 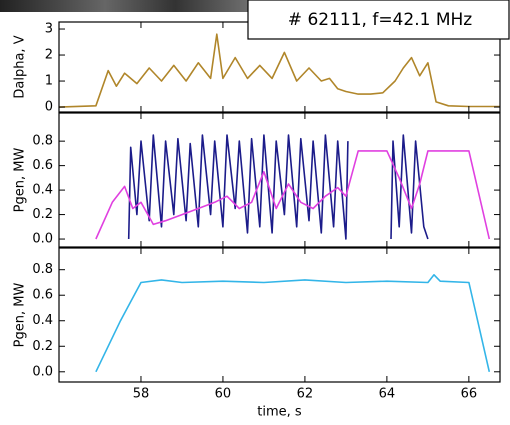 I want to click on annotation: # 62111, f=42.1 MHz, so click(x=380, y=20).